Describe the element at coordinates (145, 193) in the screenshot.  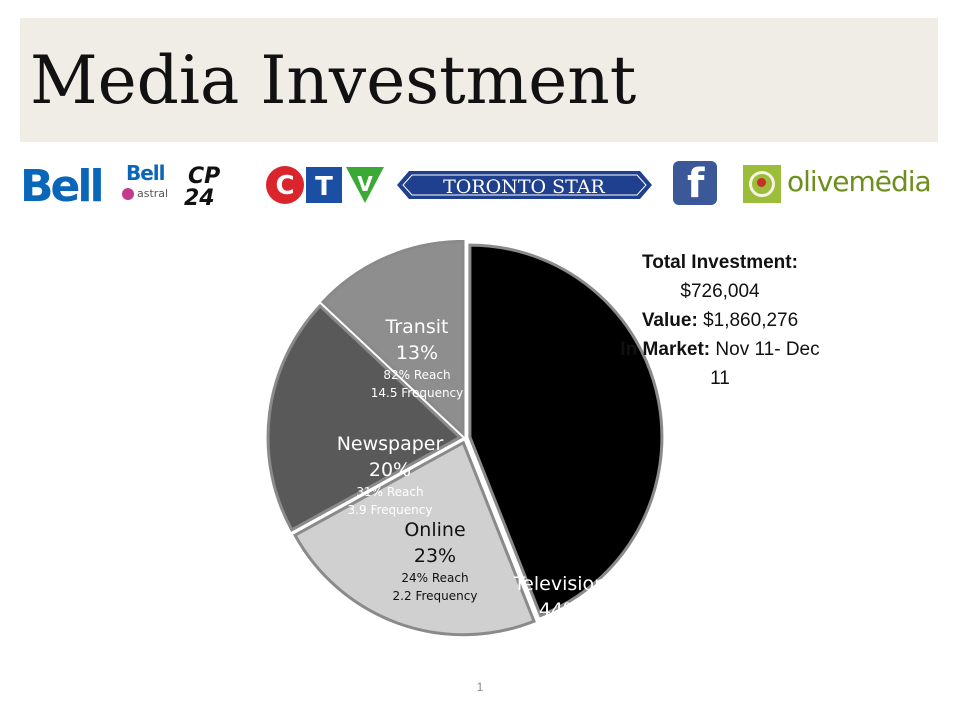
I see `bell-astral-logo-bottom: astral` at that location.